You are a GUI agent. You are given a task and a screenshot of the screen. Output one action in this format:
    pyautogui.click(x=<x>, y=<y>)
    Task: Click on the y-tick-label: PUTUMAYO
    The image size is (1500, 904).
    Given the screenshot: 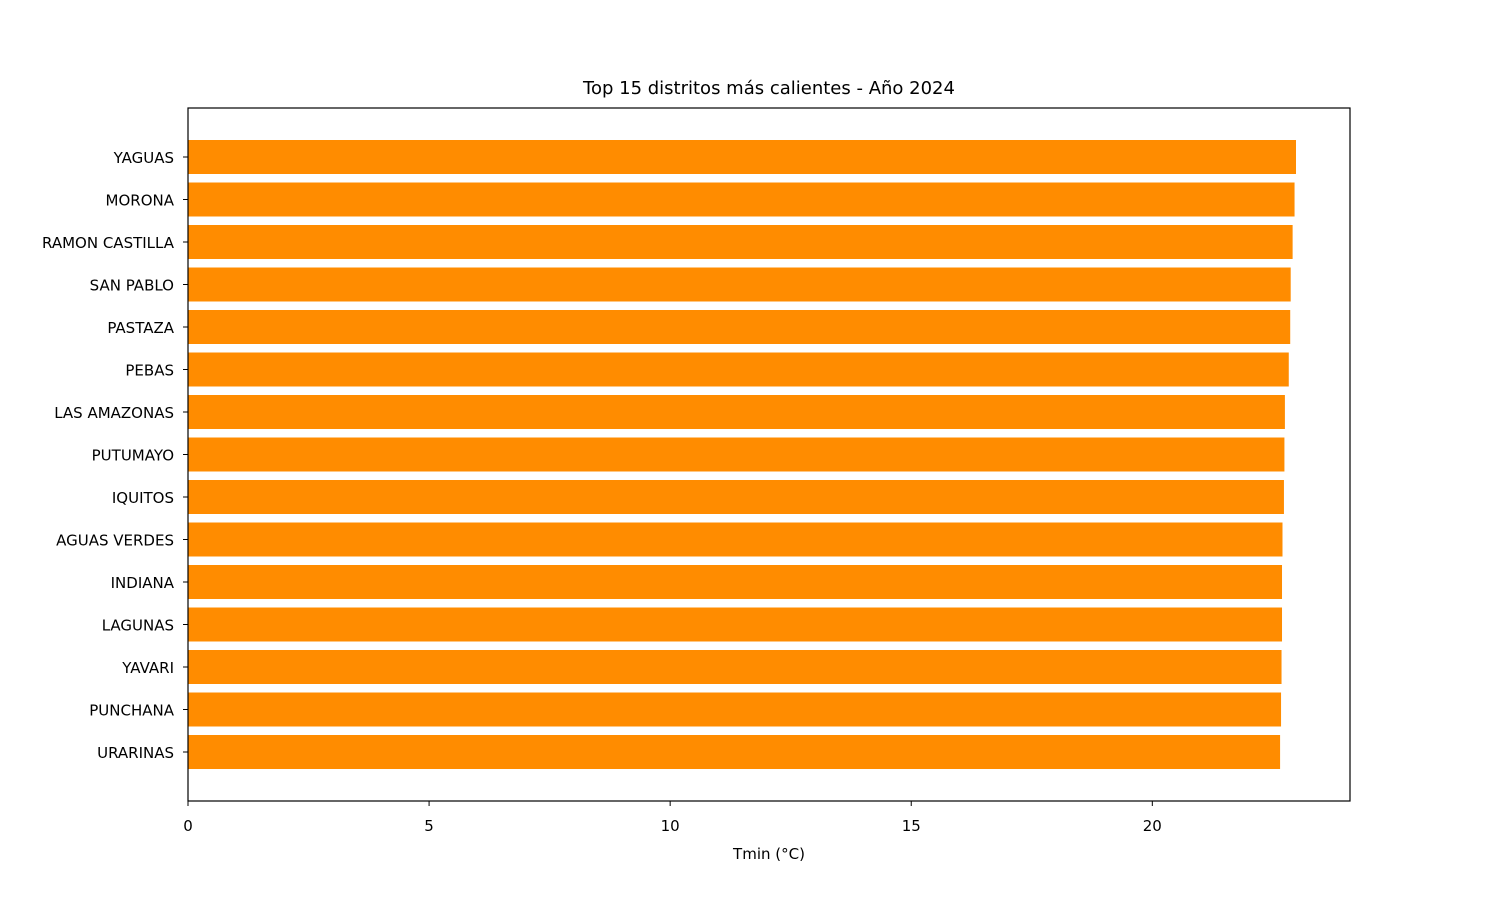 What is the action you would take?
    pyautogui.click(x=133, y=456)
    